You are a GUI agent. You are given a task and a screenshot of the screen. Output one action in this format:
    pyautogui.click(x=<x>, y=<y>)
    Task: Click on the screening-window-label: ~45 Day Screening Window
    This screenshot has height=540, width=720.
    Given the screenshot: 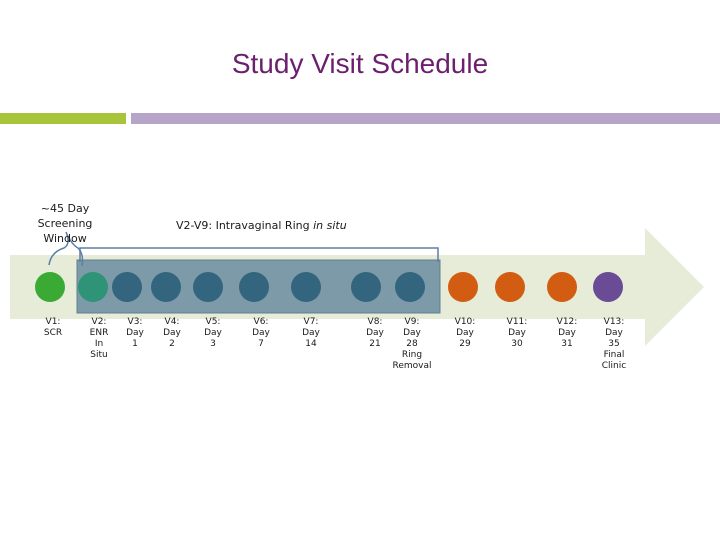 What is the action you would take?
    pyautogui.click(x=65, y=223)
    